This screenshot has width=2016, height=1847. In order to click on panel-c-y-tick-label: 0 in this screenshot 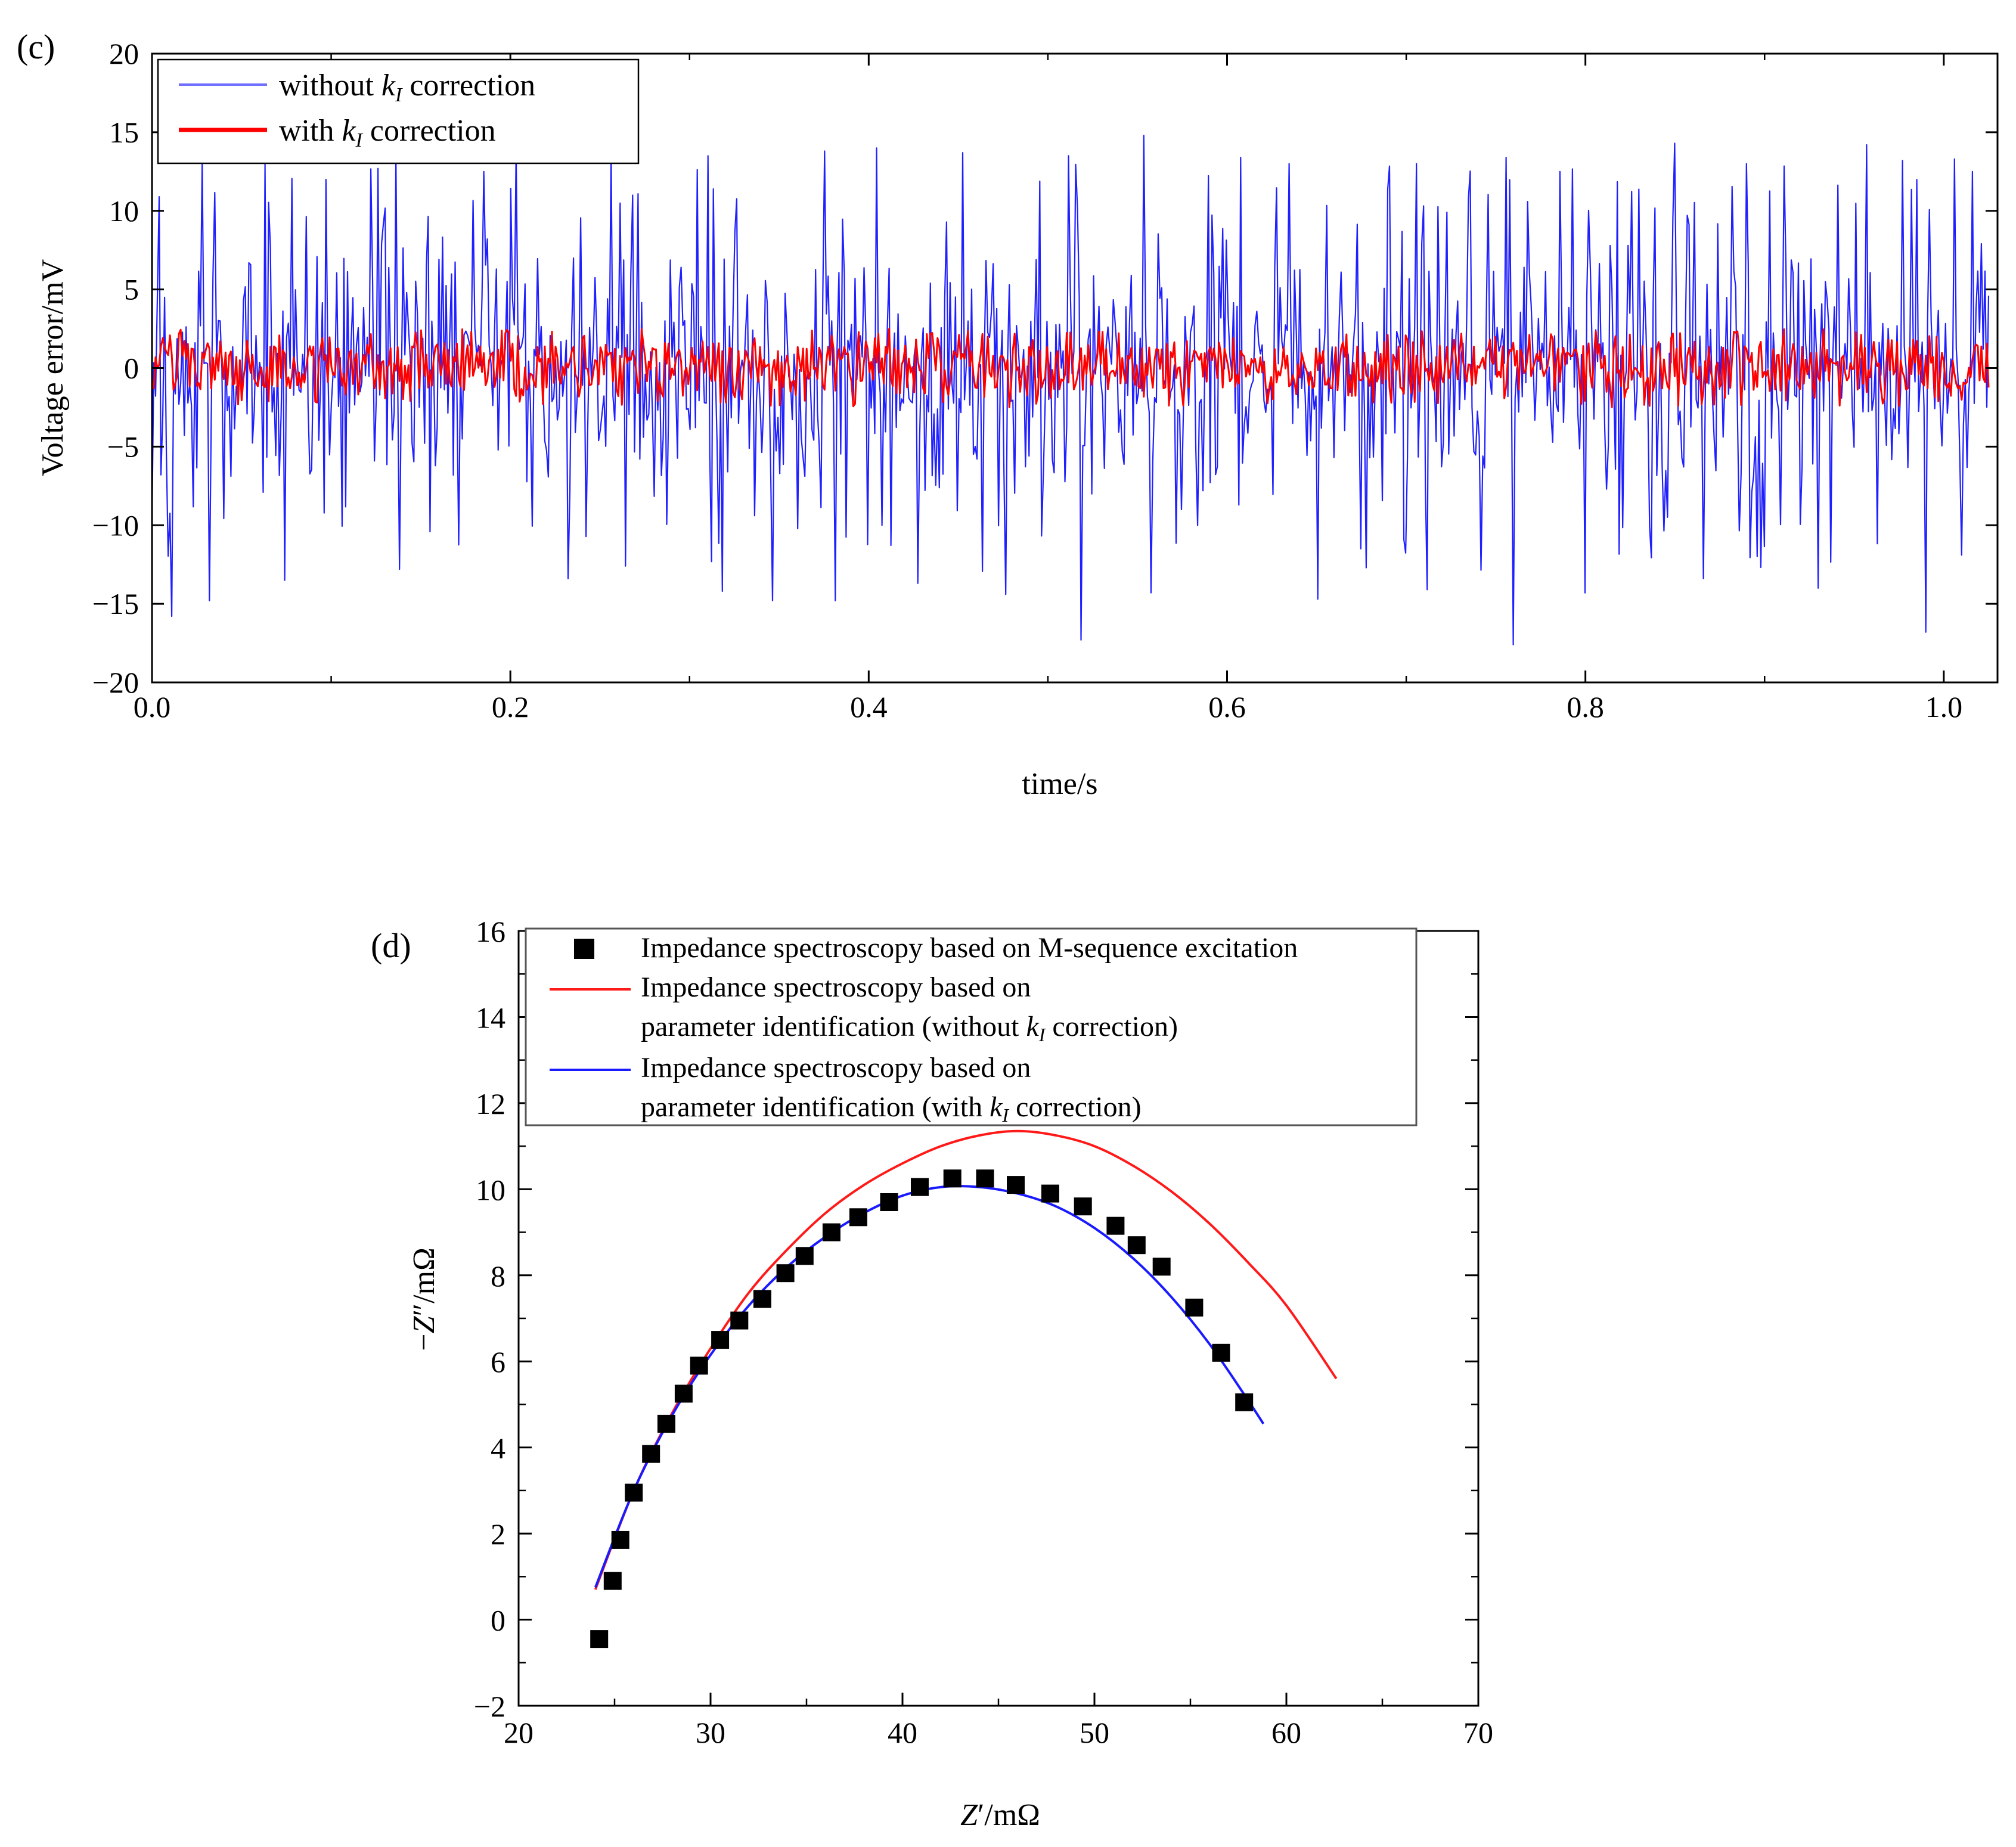, I will do `click(131, 368)`.